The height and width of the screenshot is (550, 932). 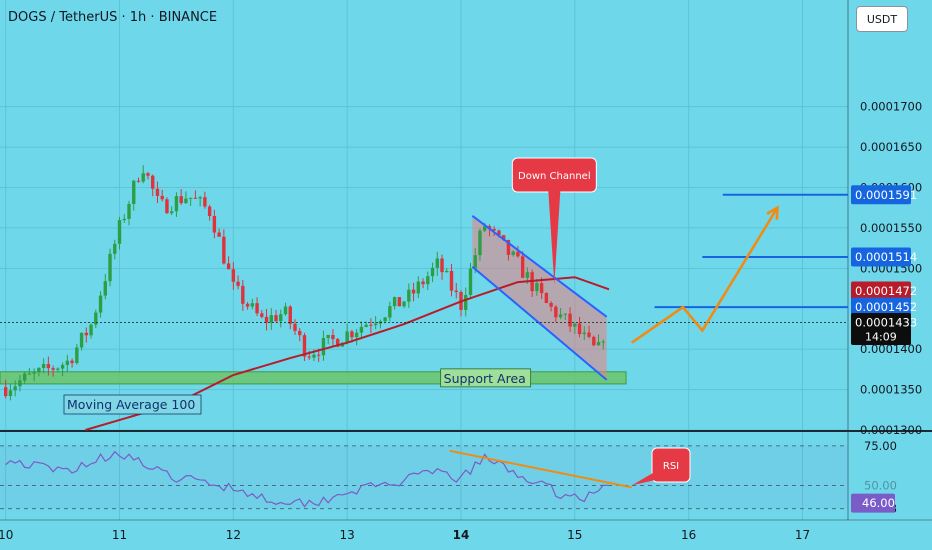 What do you see at coordinates (878, 503) in the screenshot?
I see `rsi-badge-label: 46.00` at bounding box center [878, 503].